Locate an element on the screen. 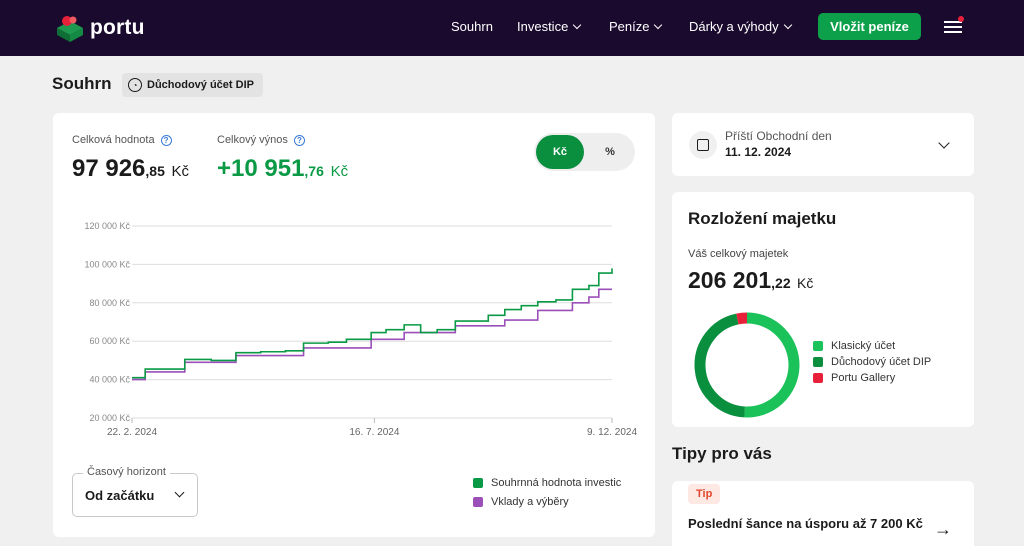 Image resolution: width=1024 pixels, height=546 pixels. brand-name: portu is located at coordinates (117, 27).